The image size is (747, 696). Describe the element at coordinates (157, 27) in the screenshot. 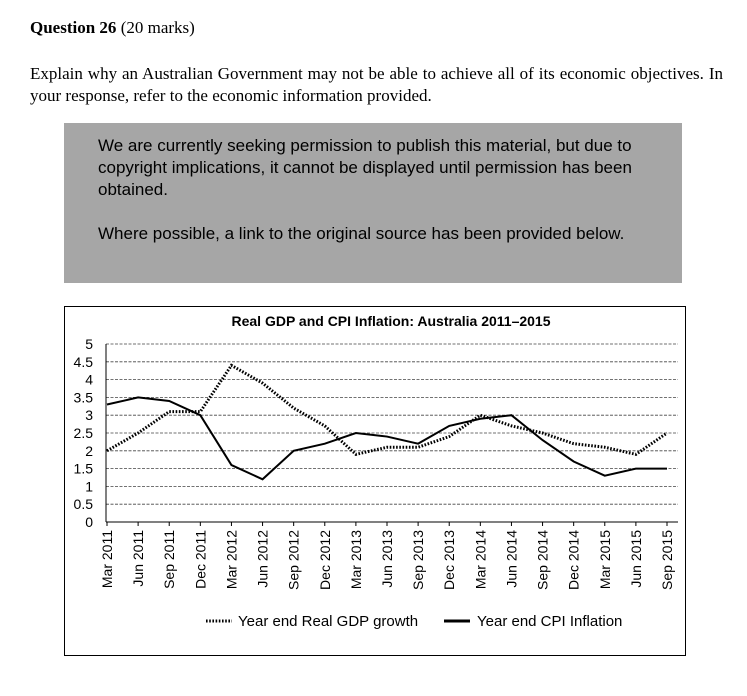

I see `question-marks: (20 marks)` at that location.